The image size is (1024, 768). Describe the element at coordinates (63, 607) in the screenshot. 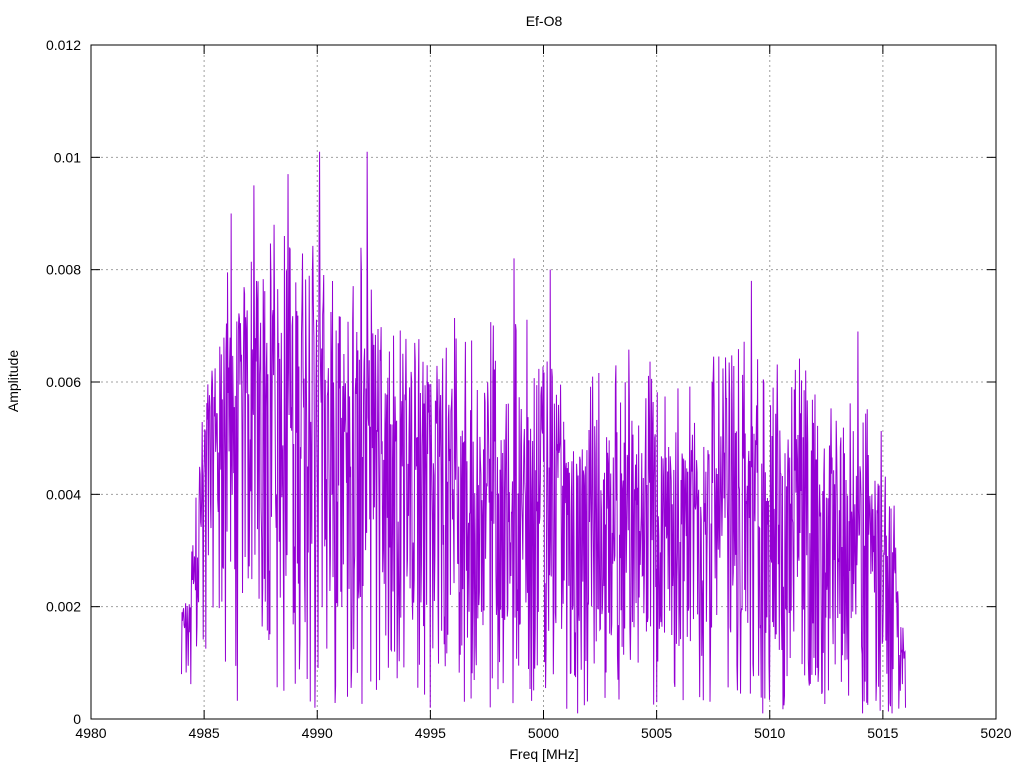

I see `y-tick-label: 0.002` at that location.